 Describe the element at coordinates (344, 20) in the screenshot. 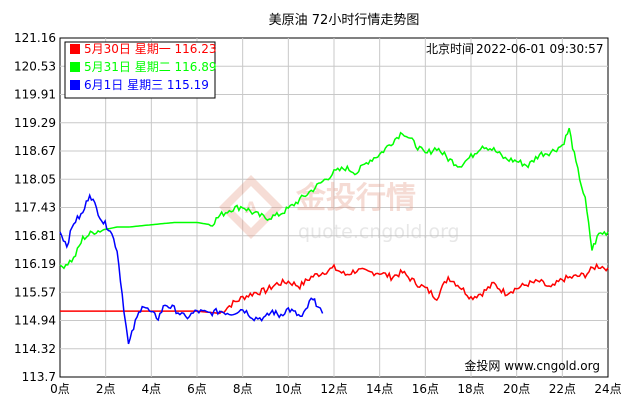

I see `chart-title: 美原油 72小时行情走势图` at that location.